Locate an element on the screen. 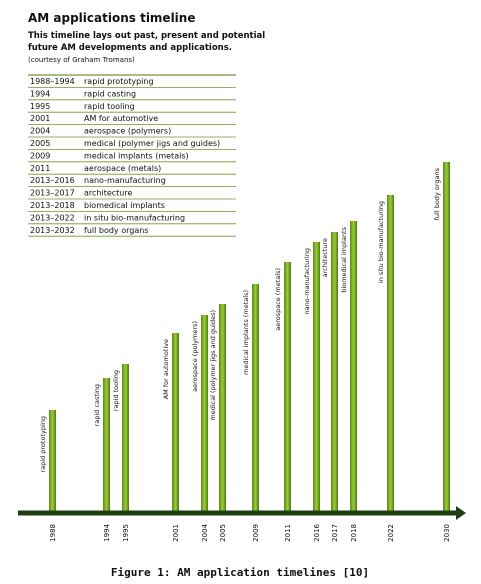  cell: 2009 is located at coordinates (40, 155).